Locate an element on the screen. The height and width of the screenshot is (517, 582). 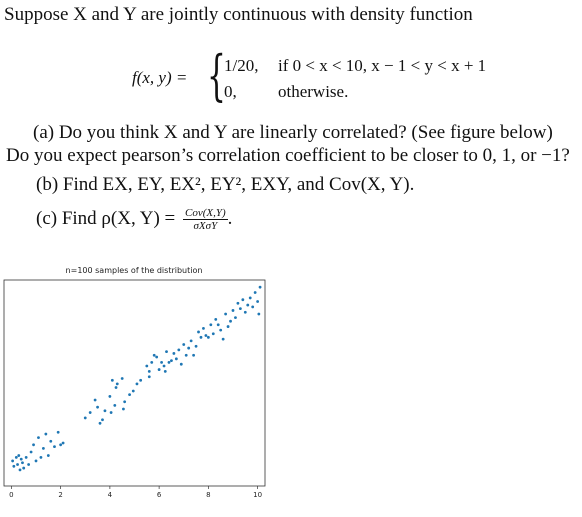
x-tick-label: 10 is located at coordinates (257, 495).